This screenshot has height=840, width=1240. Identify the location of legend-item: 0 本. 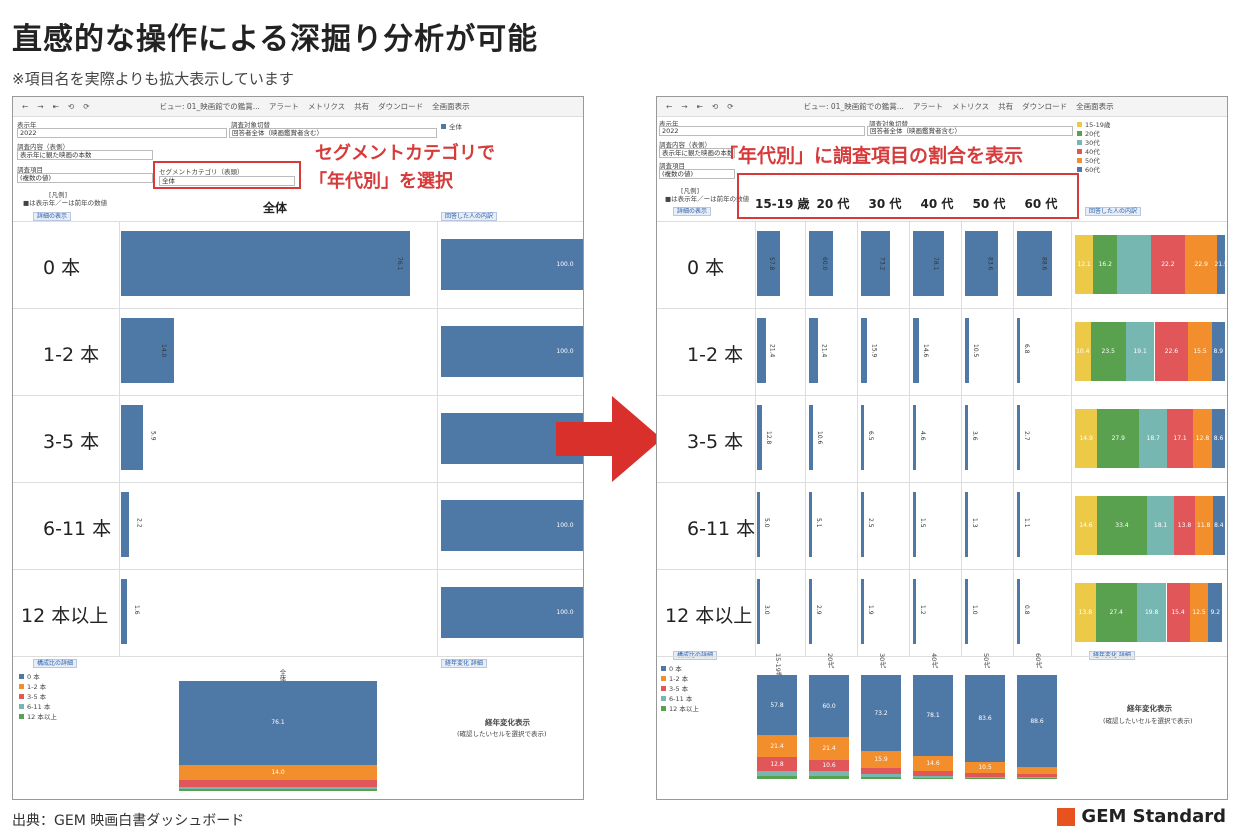
(29, 676).